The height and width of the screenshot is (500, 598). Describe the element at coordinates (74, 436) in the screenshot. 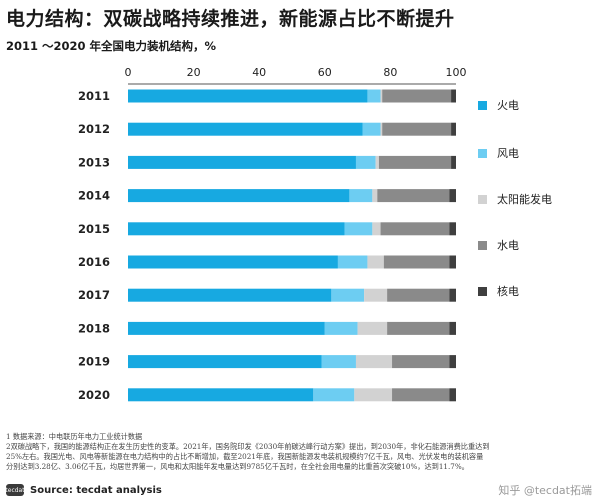

I see `footnote-line: 1 数据来源：中电联历年电力工业统计数据` at that location.